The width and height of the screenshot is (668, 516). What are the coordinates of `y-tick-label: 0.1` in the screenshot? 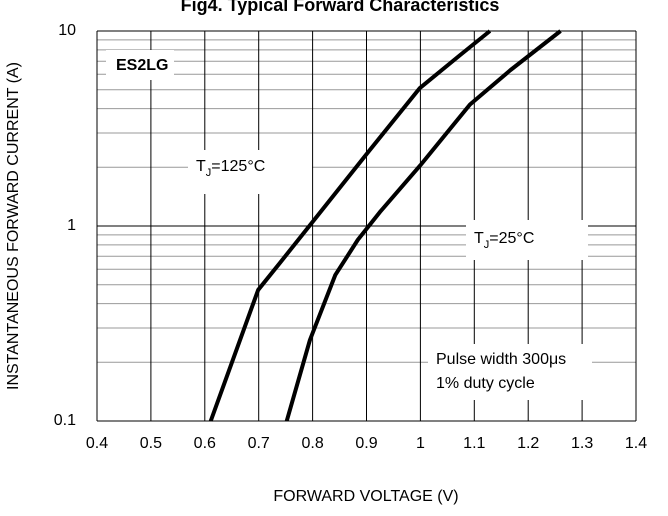 It's located at (65, 420).